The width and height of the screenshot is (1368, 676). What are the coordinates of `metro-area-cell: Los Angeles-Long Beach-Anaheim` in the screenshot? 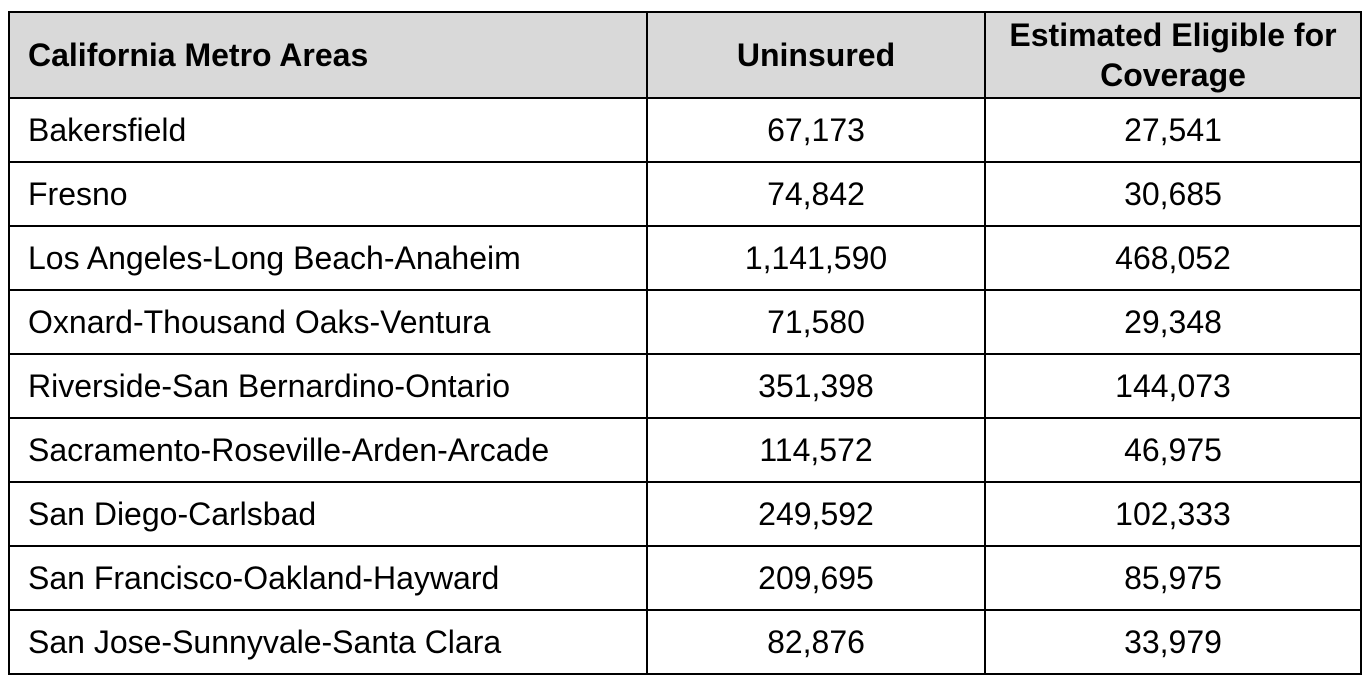 It's located at (328, 258).